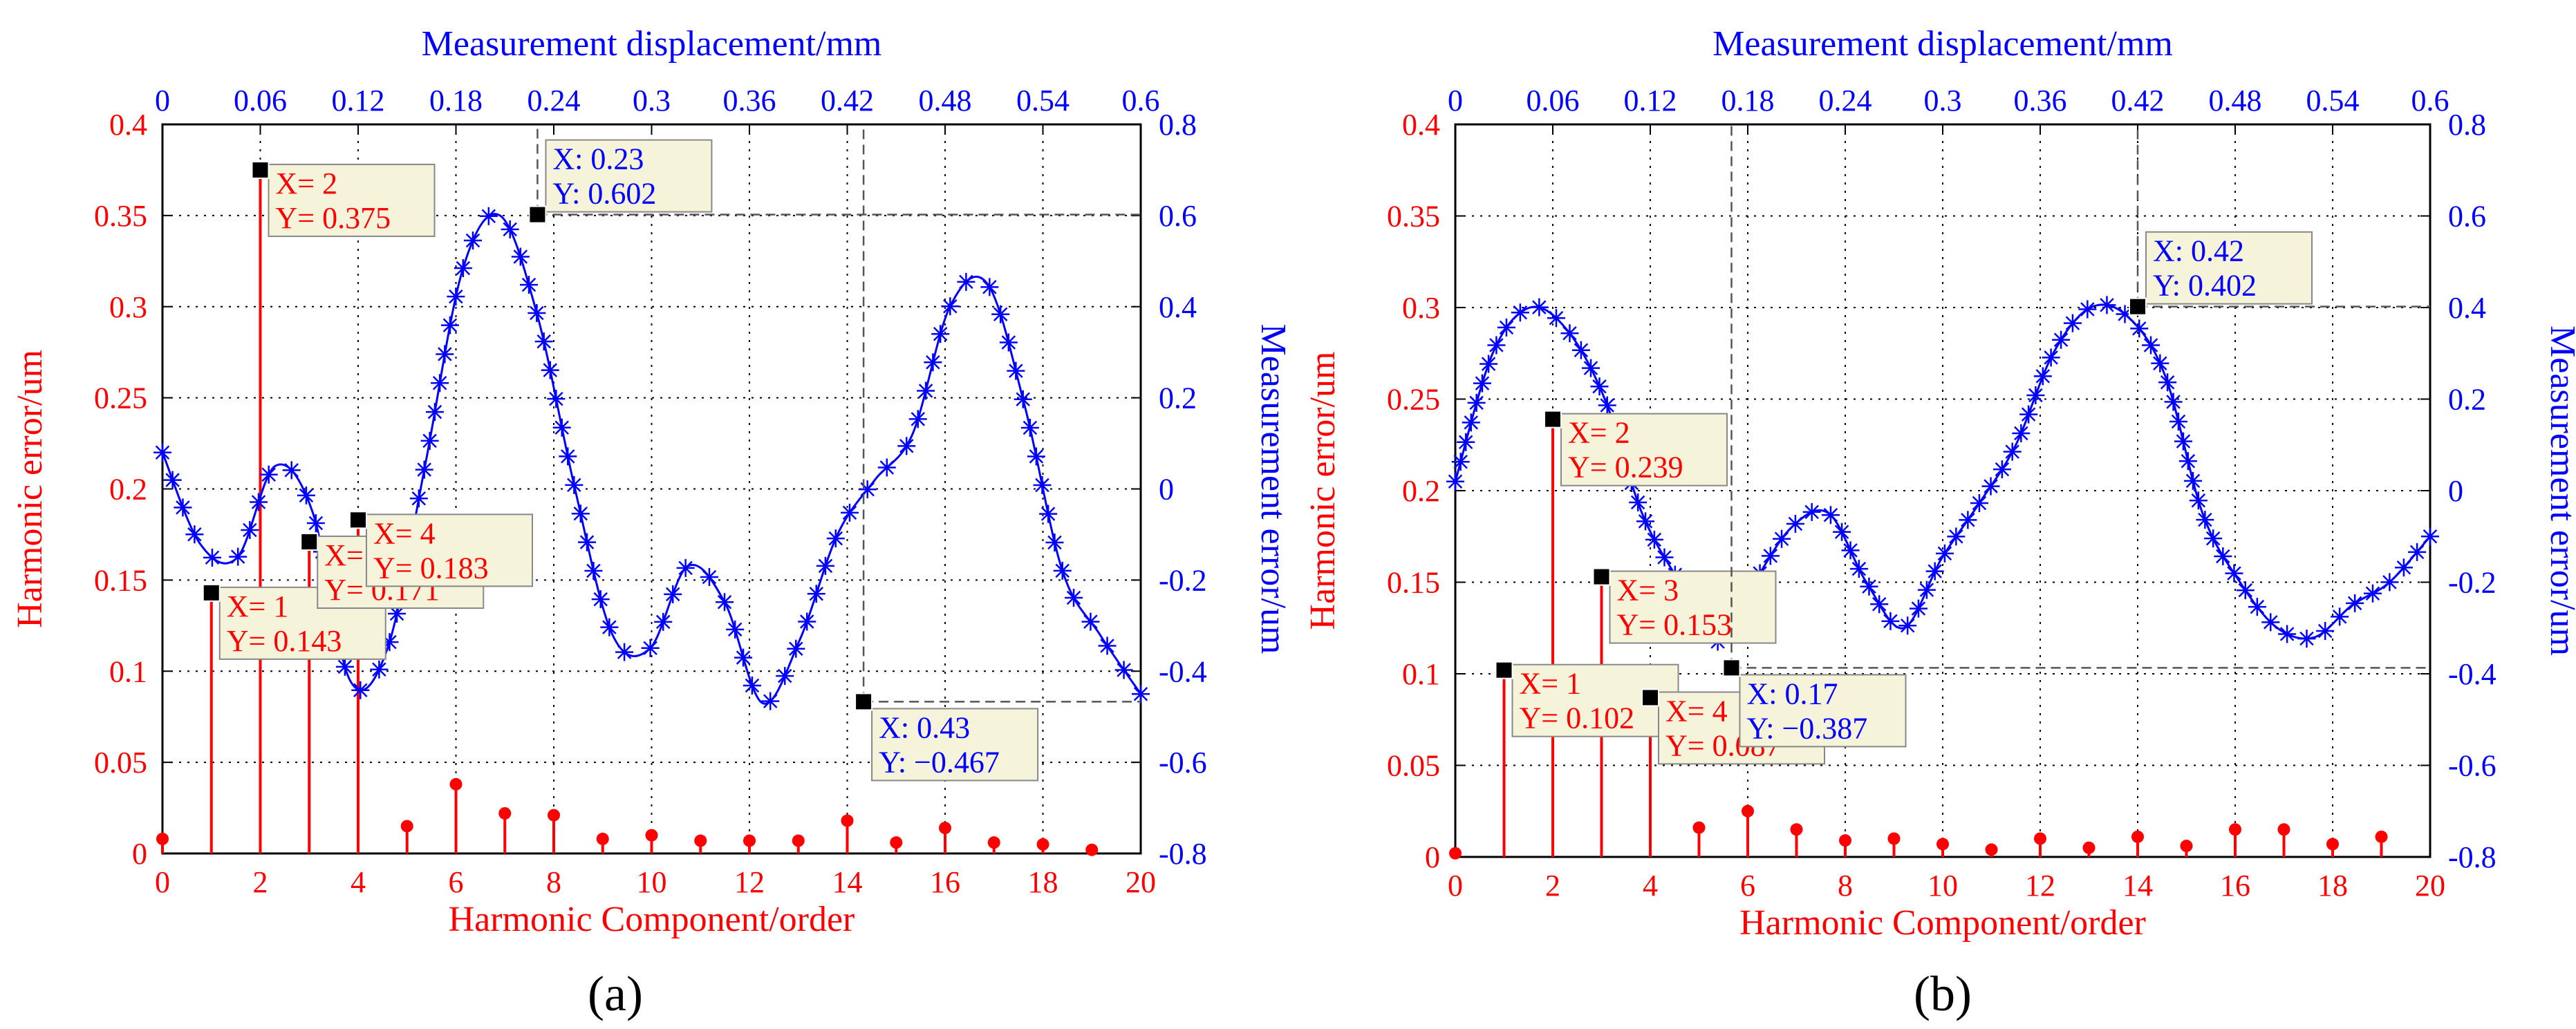 The width and height of the screenshot is (2576, 1029). What do you see at coordinates (1792, 693) in the screenshot?
I see `datatip-label-x: X: 0.17` at bounding box center [1792, 693].